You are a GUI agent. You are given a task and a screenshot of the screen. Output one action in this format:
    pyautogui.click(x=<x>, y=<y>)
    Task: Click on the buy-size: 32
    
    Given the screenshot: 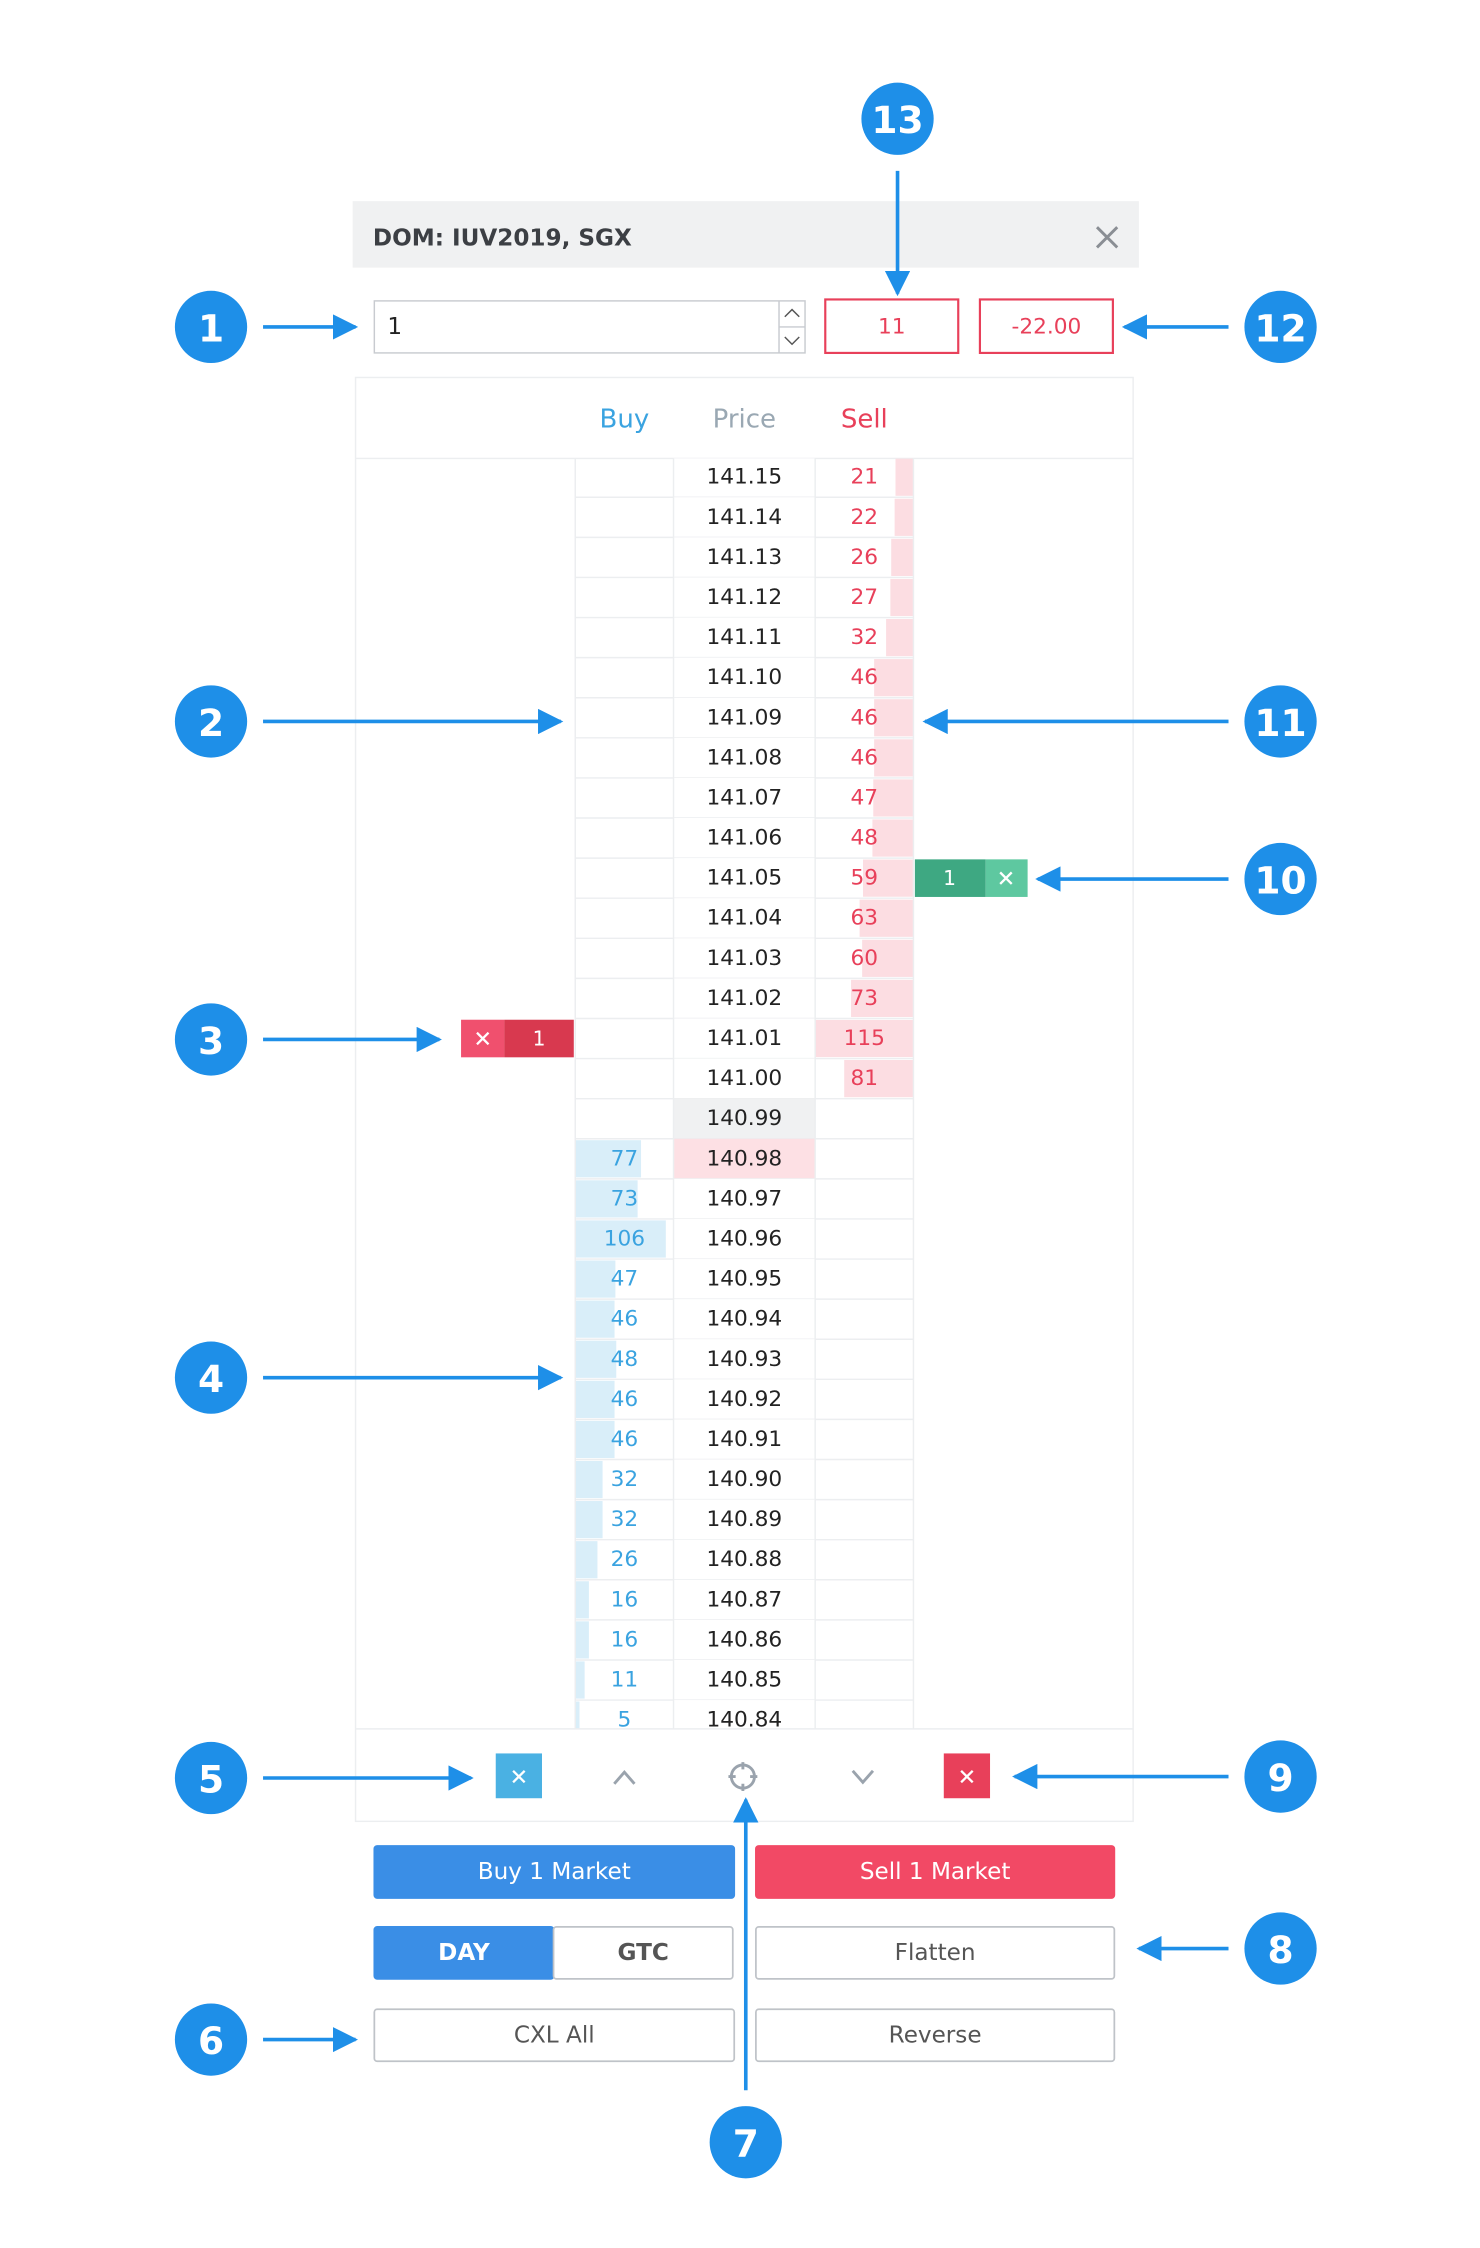 What is the action you would take?
    pyautogui.click(x=625, y=1519)
    